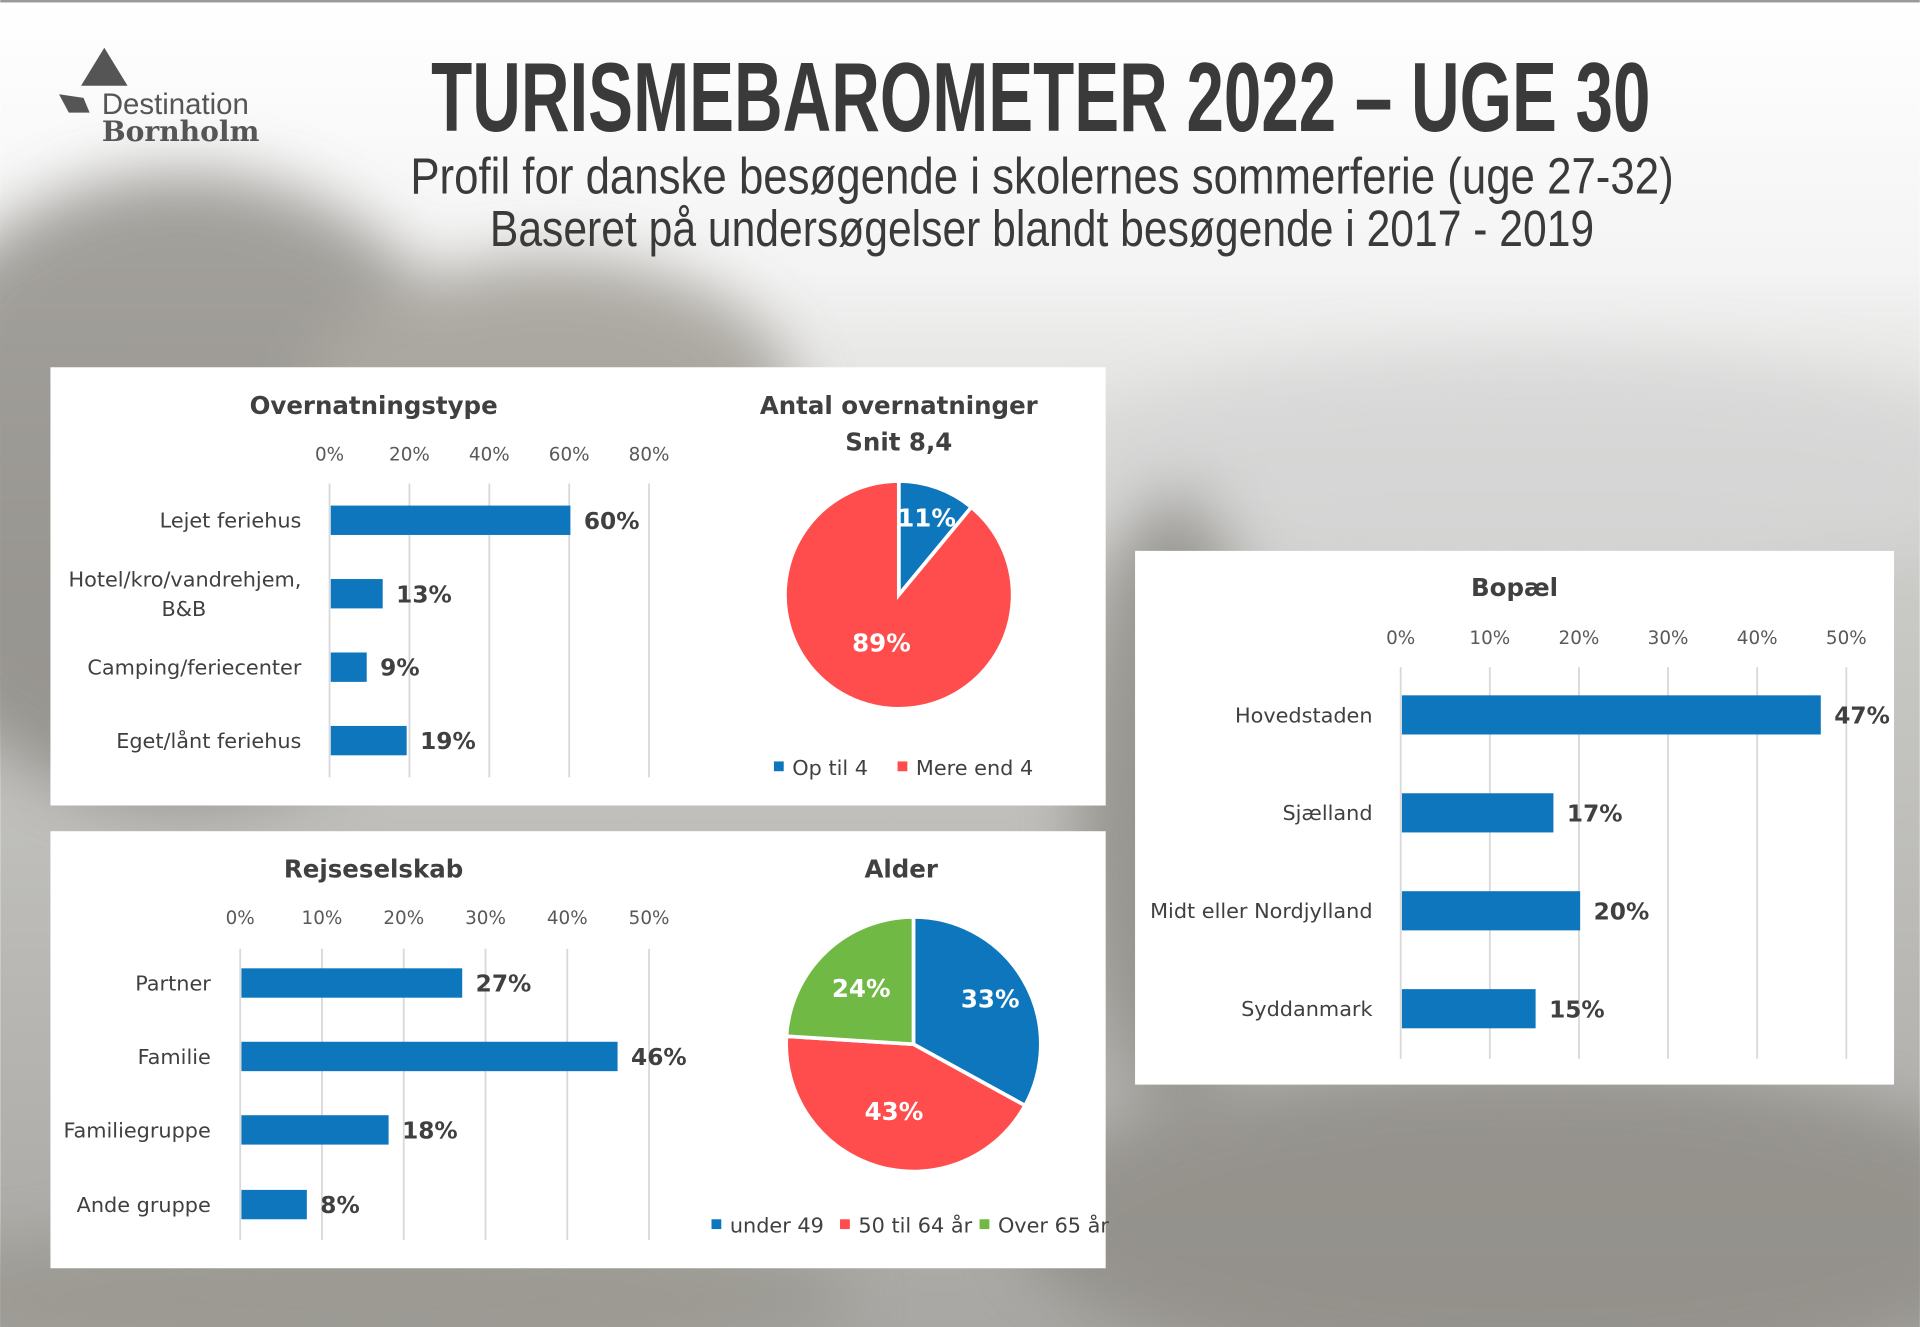 This screenshot has height=1327, width=1920. What do you see at coordinates (144, 1205) in the screenshot?
I see `category-label: Ande gruppe` at bounding box center [144, 1205].